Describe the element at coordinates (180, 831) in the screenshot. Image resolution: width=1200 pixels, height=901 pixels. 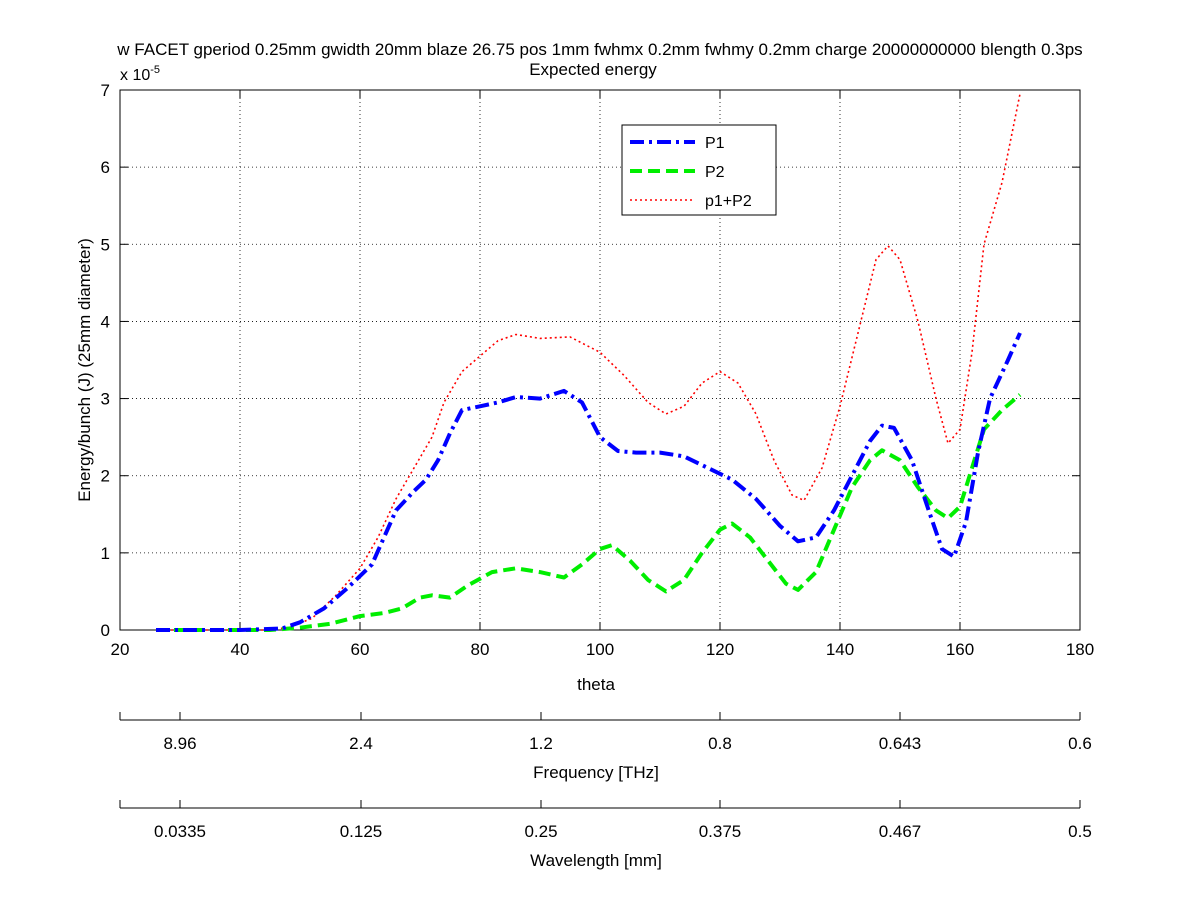
I see `wavelength-tick-label: 0.0335` at that location.